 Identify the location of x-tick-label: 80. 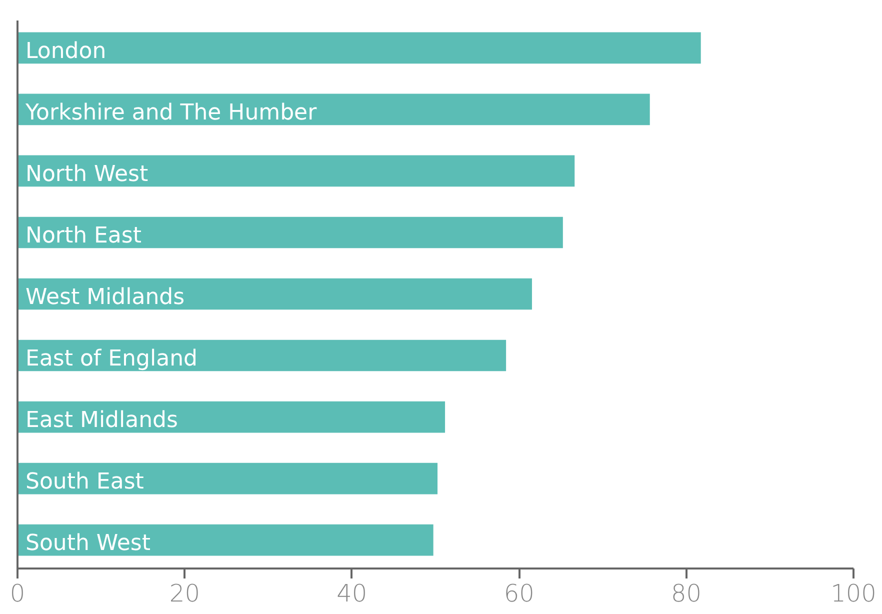
(686, 594).